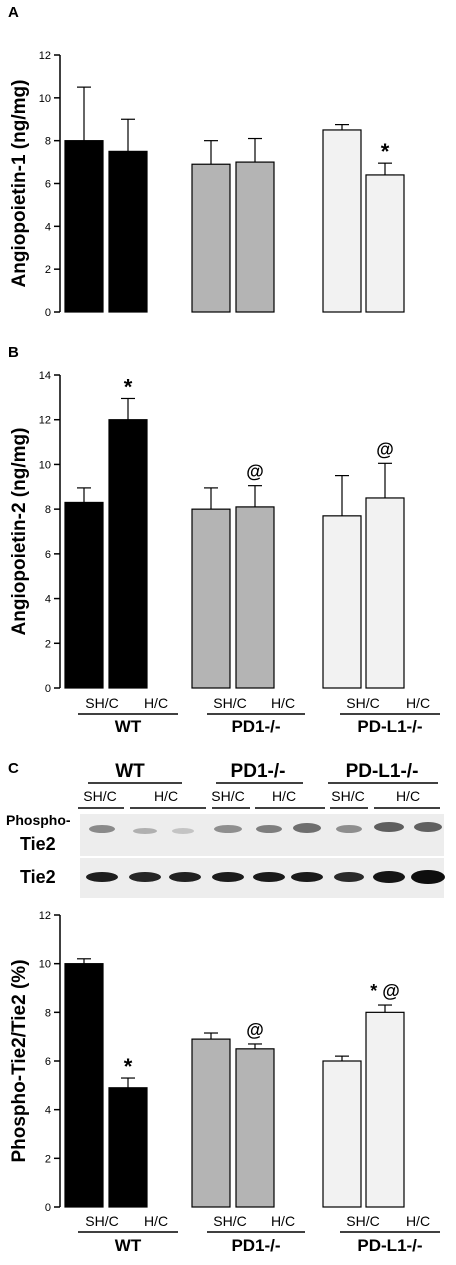  What do you see at coordinates (38, 877) in the screenshot?
I see `blot-row2-label: Tie2` at bounding box center [38, 877].